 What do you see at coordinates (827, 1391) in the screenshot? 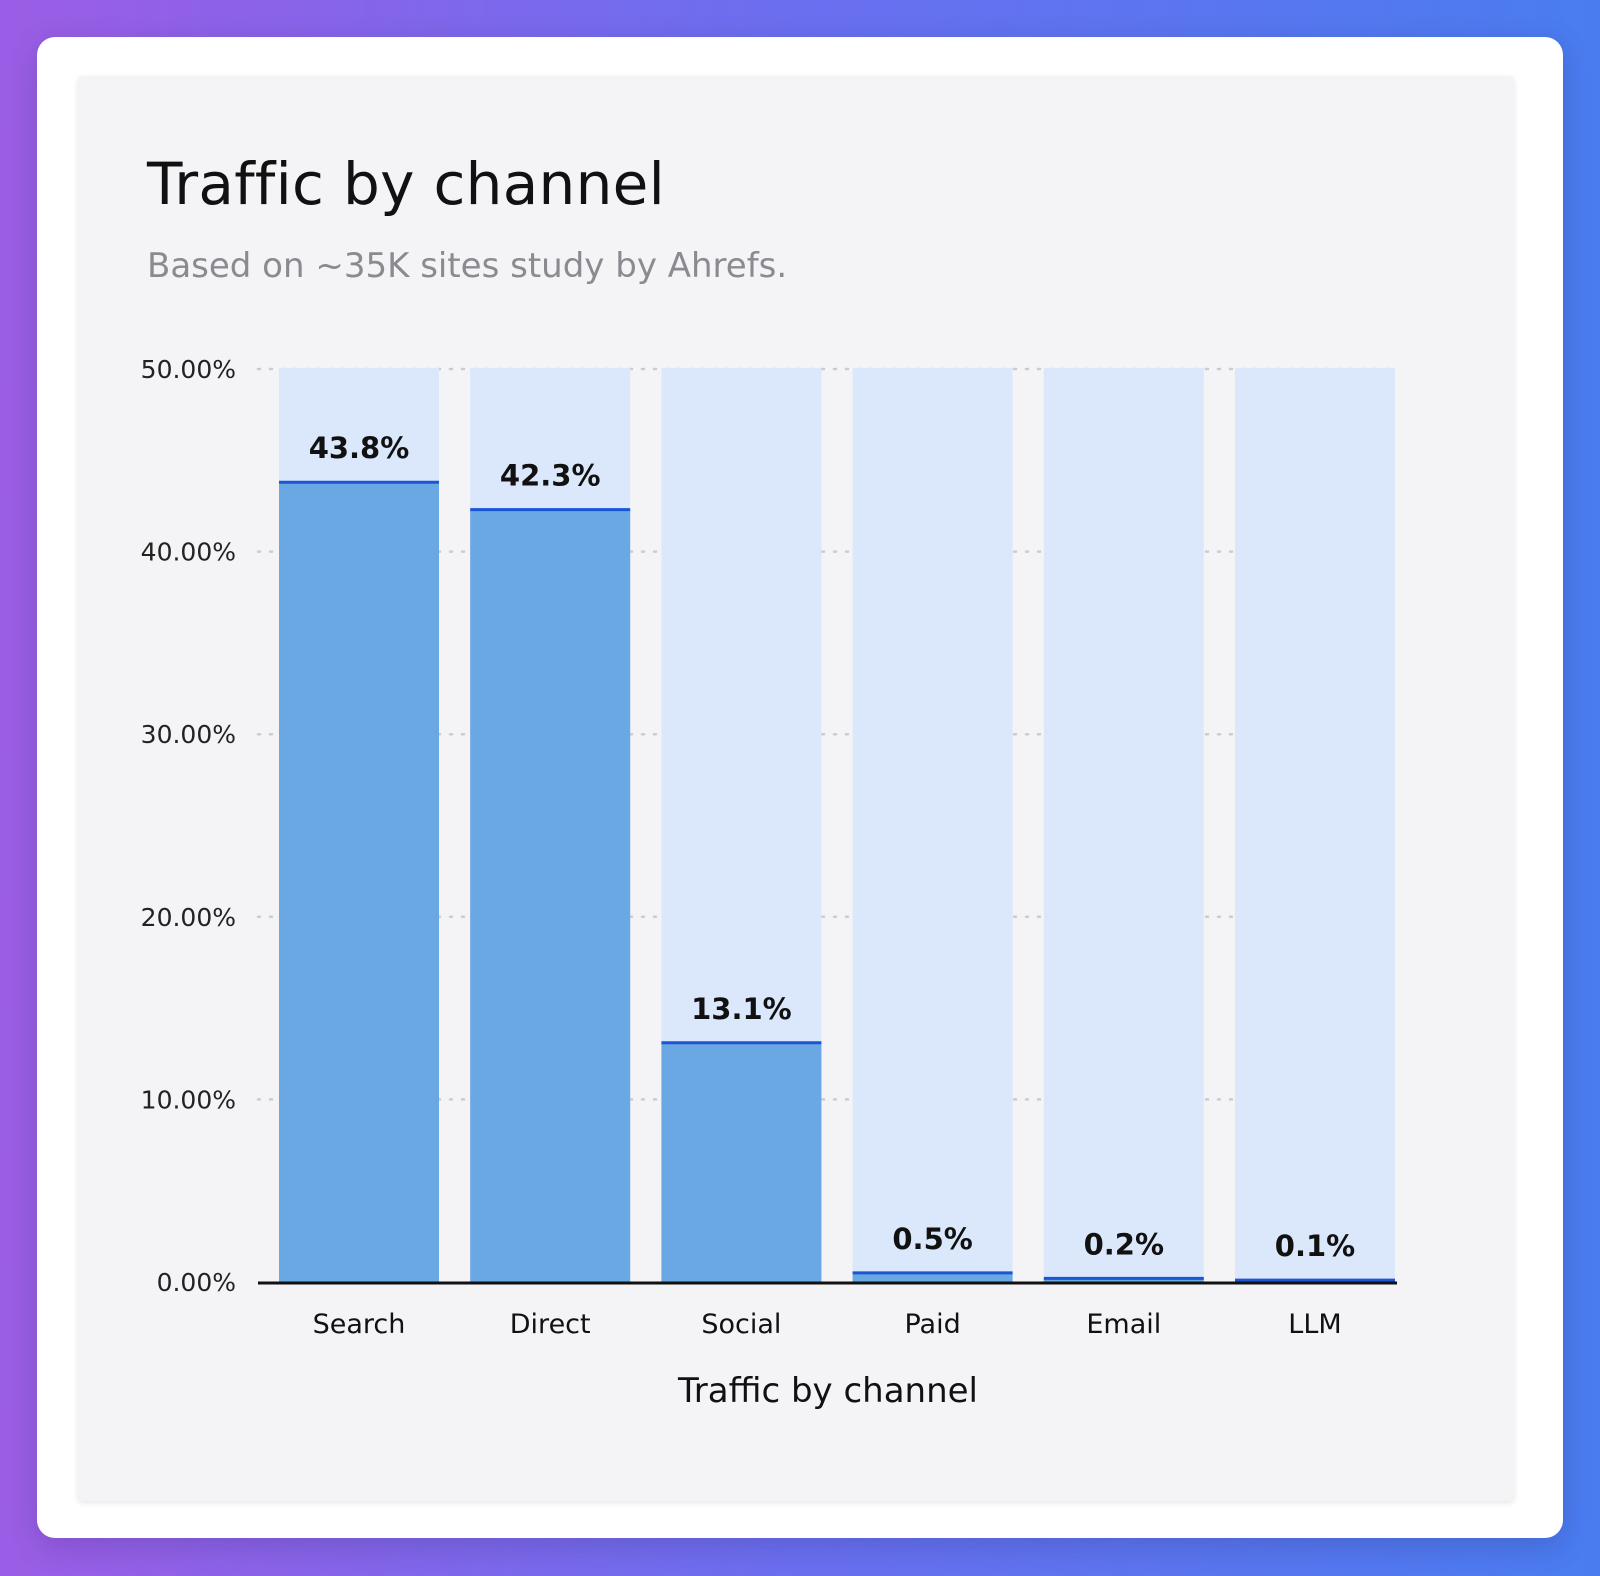
I see `x-axis-title: Traffic by channel` at bounding box center [827, 1391].